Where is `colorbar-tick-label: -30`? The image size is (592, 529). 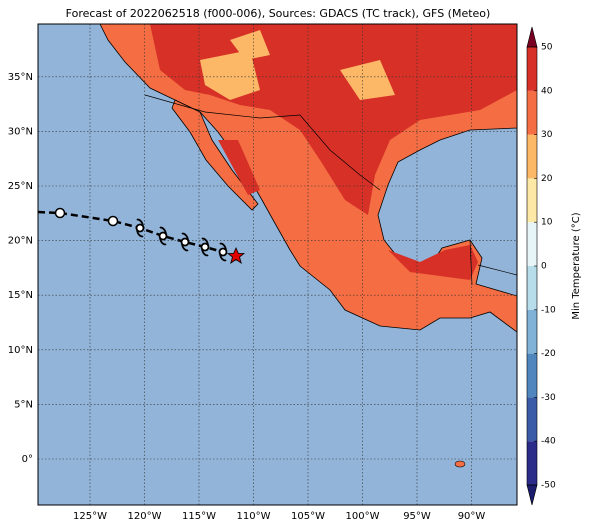 colorbar-tick-label: -30 is located at coordinates (548, 398).